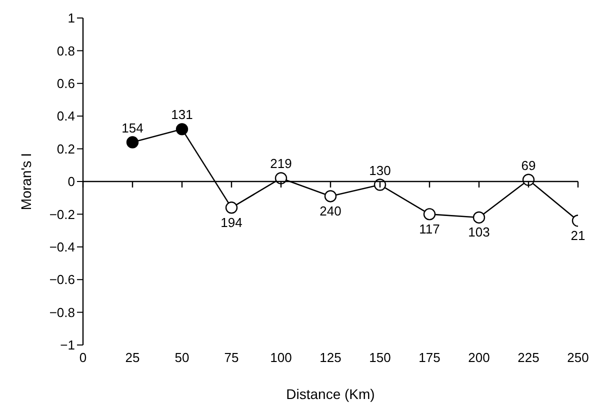  I want to click on y-tick-label: 0.2, so click(65, 148).